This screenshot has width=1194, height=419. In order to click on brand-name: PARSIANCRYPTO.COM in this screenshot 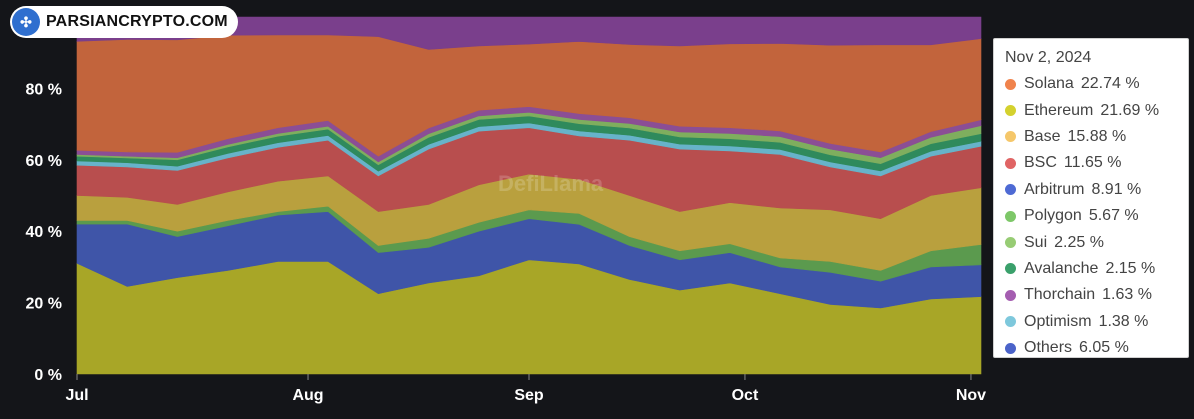, I will do `click(137, 21)`.